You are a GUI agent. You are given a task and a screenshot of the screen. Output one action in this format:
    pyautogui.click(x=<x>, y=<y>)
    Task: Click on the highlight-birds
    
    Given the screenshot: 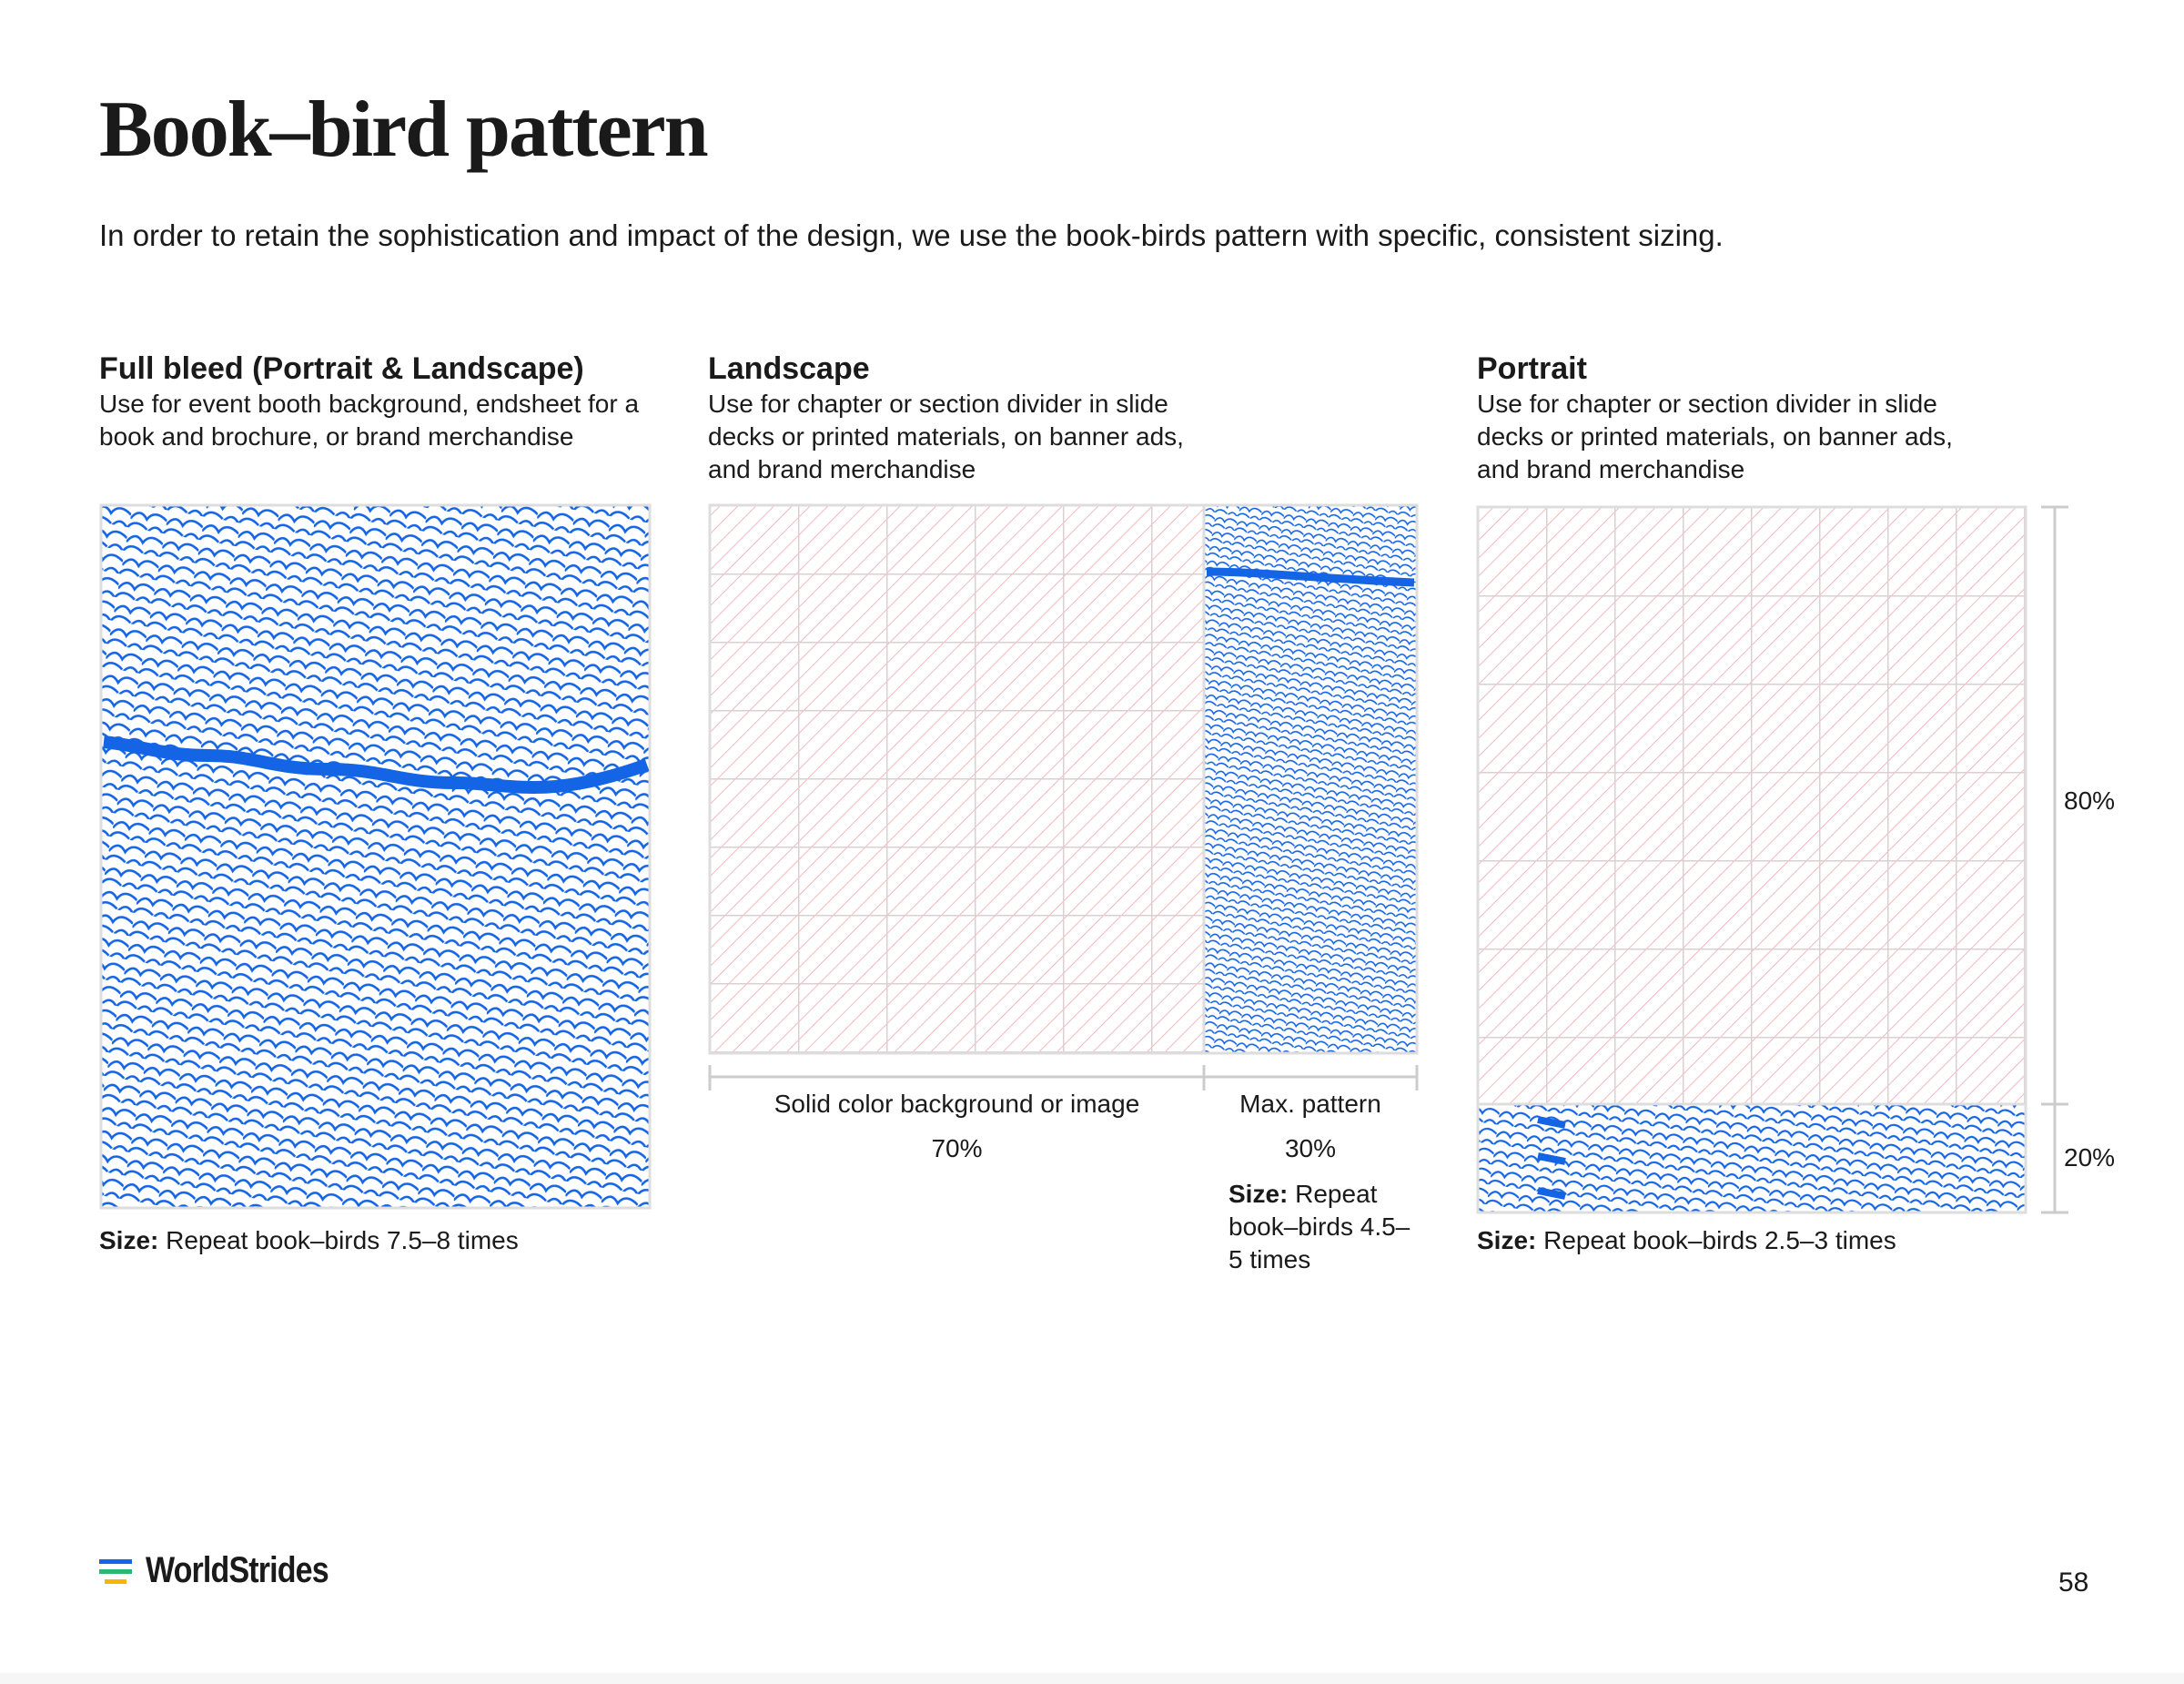 What is the action you would take?
    pyautogui.click(x=1552, y=1158)
    